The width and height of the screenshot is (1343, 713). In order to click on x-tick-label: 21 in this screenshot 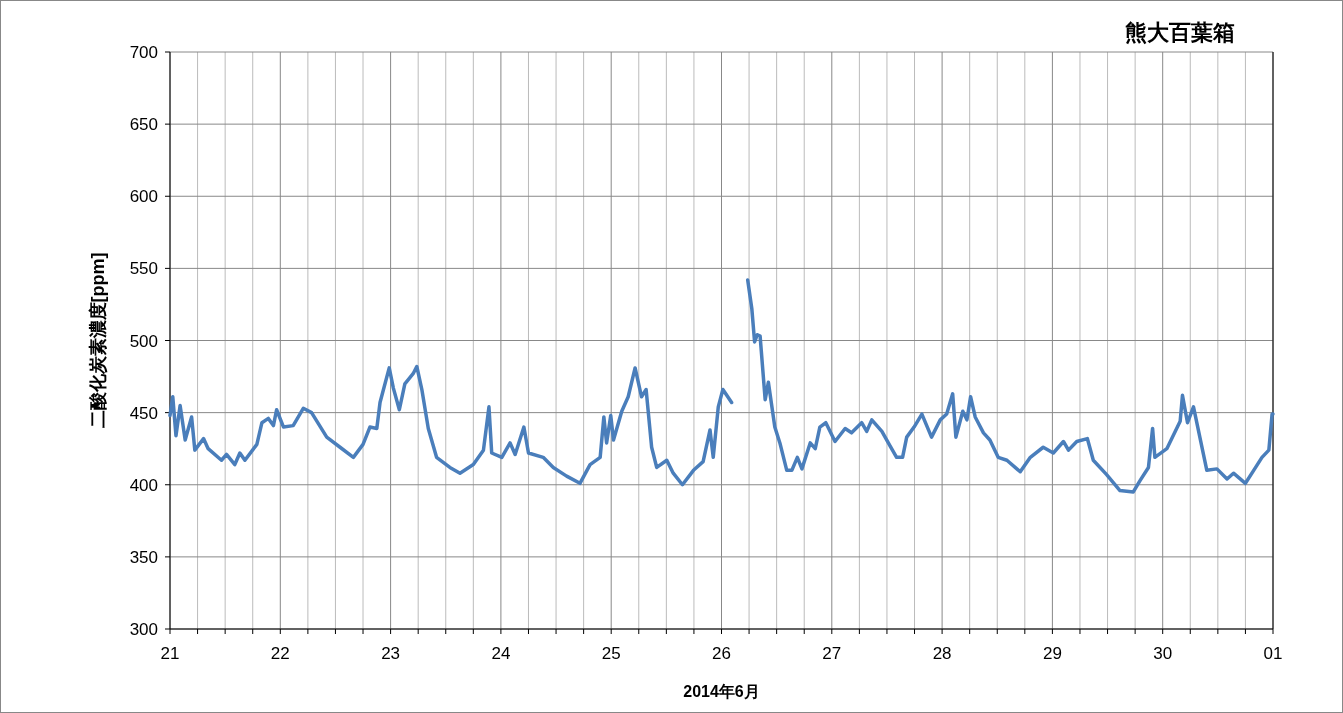, I will do `click(170, 653)`.